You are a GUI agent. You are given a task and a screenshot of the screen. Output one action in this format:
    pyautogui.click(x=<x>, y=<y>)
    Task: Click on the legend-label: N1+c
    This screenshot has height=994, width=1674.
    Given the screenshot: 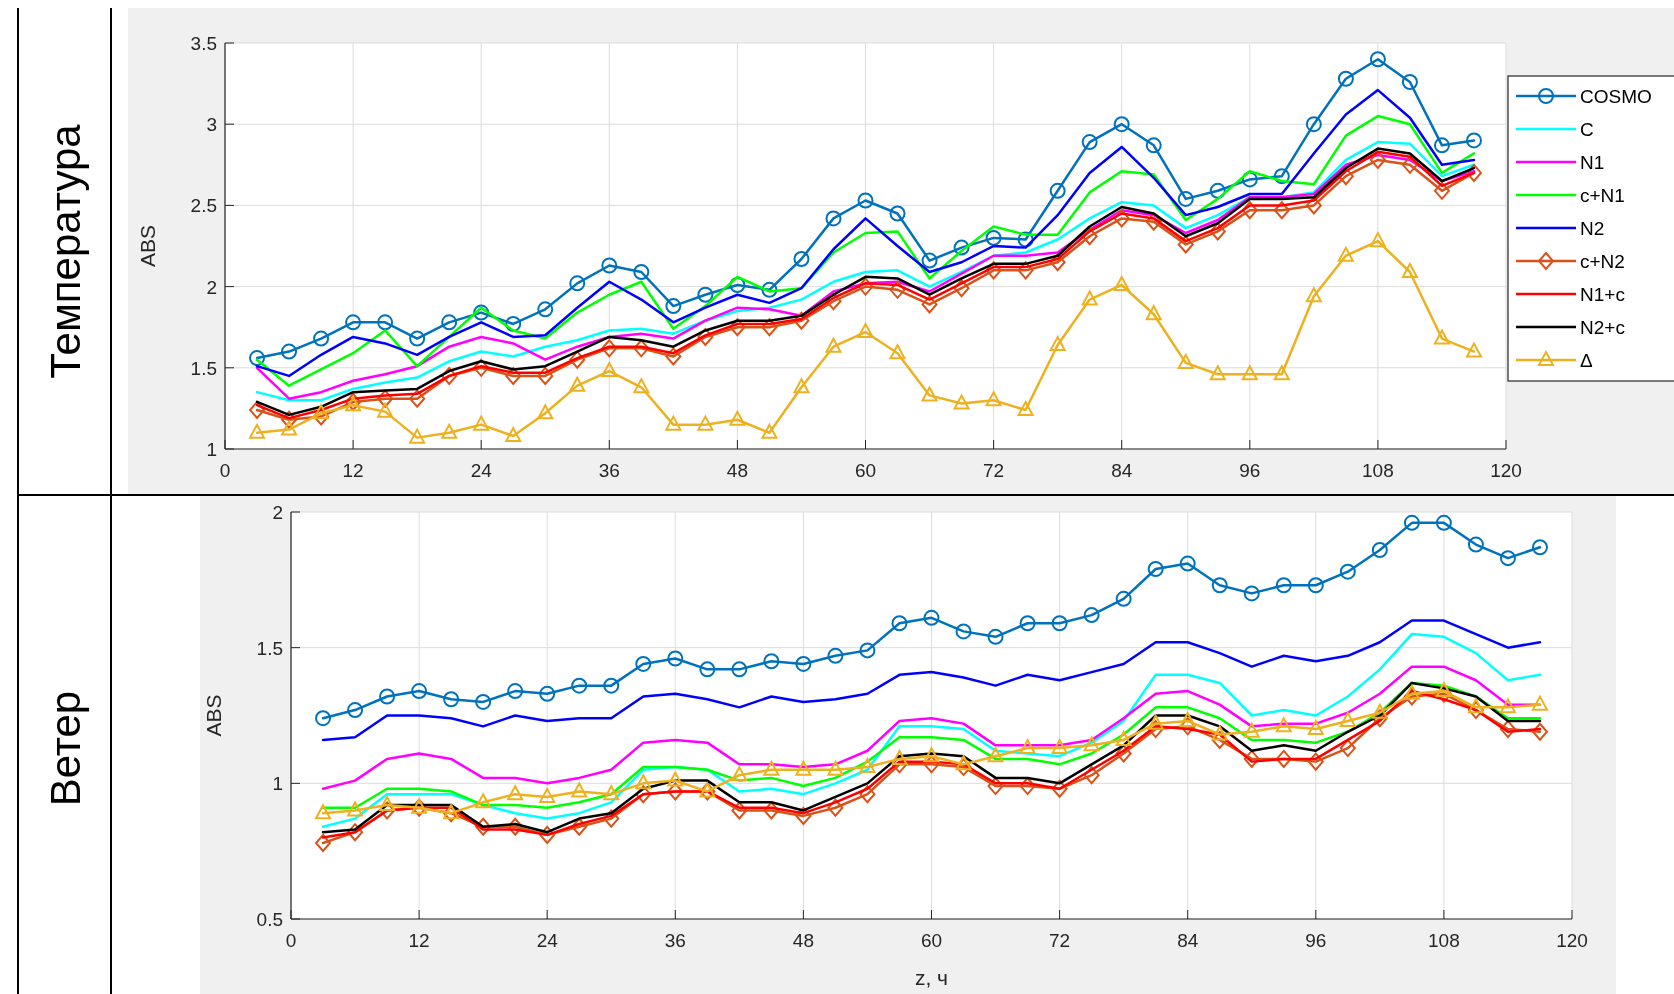 What is the action you would take?
    pyautogui.click(x=1602, y=294)
    